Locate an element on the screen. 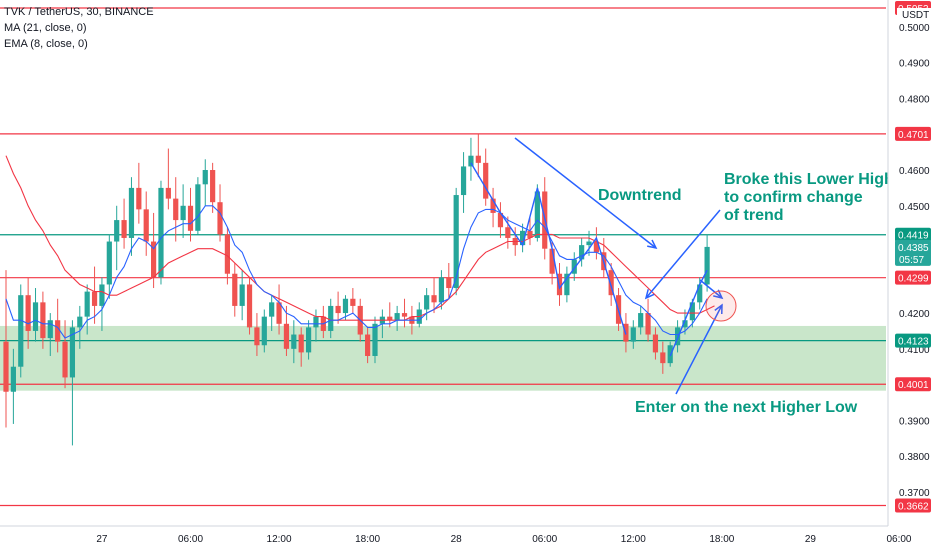 The image size is (932, 550). ema-indicator-label: EMA (8, close, 0) is located at coordinates (46, 44).